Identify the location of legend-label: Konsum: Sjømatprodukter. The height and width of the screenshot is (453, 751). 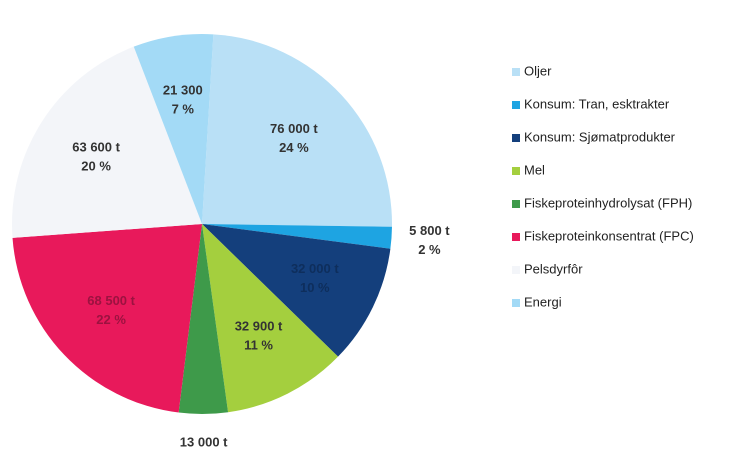
(600, 136).